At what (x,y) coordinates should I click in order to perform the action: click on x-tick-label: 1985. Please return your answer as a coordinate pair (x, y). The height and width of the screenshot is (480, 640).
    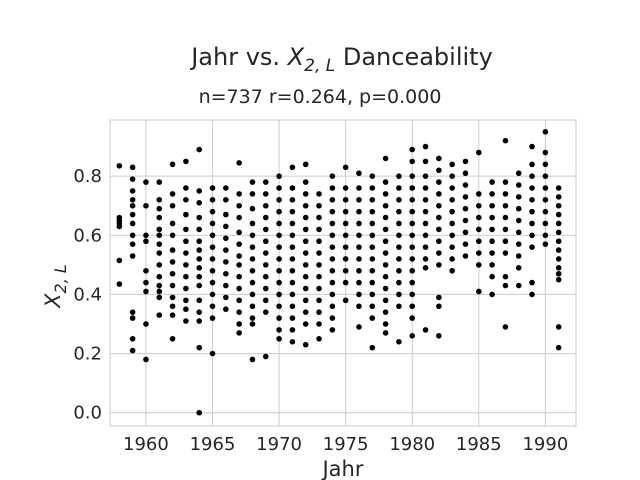
    Looking at the image, I should click on (479, 444).